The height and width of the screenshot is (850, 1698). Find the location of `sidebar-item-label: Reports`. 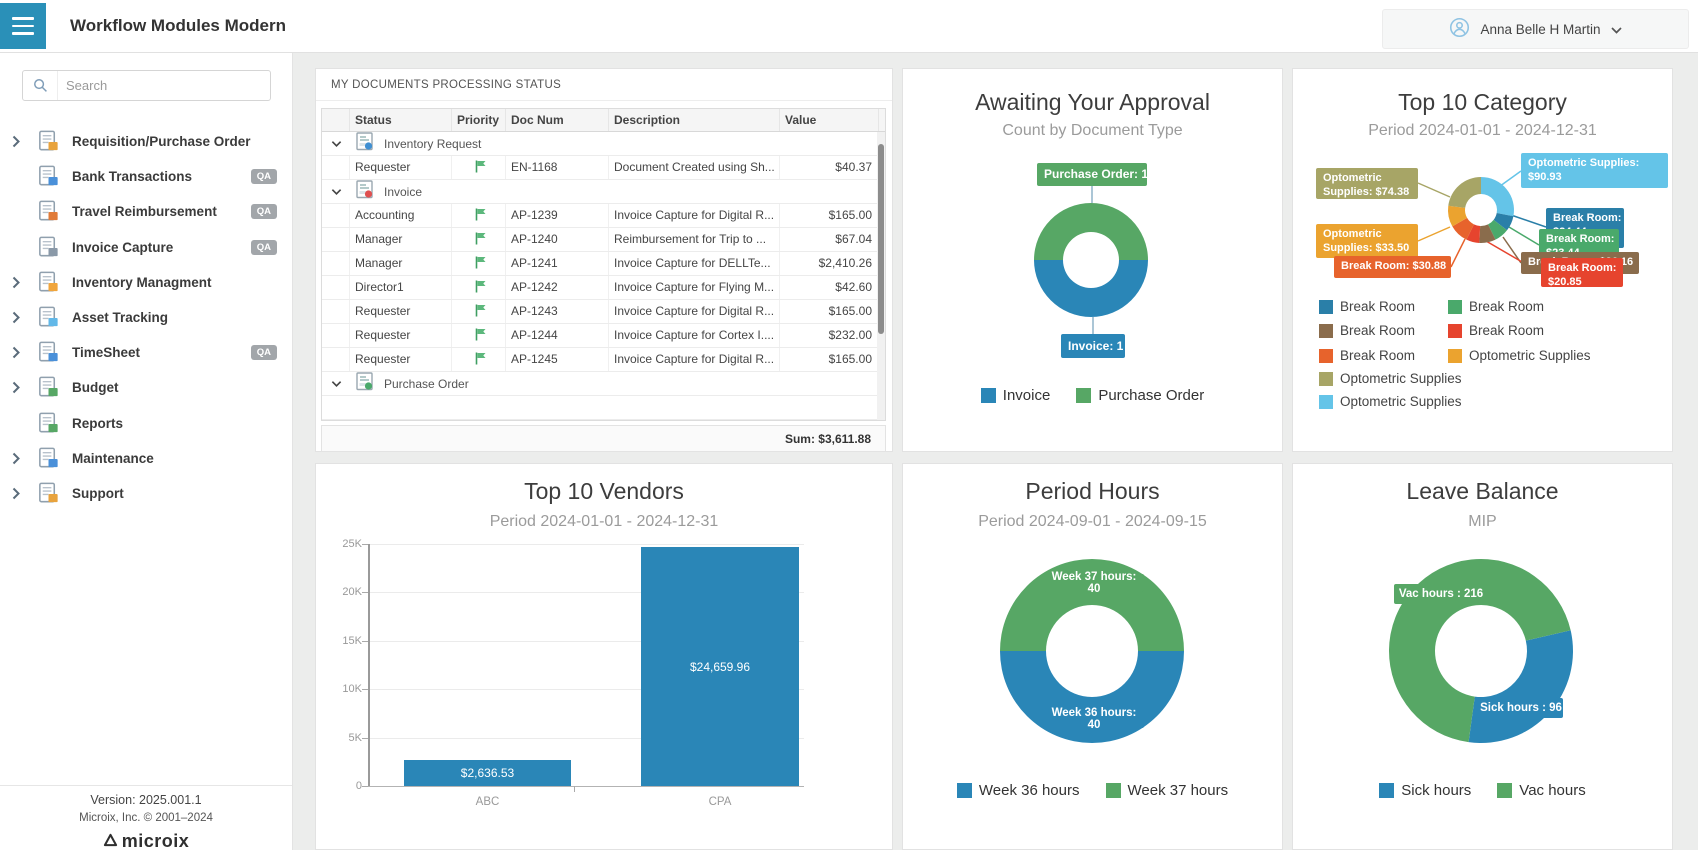

sidebar-item-label: Reports is located at coordinates (98, 423).